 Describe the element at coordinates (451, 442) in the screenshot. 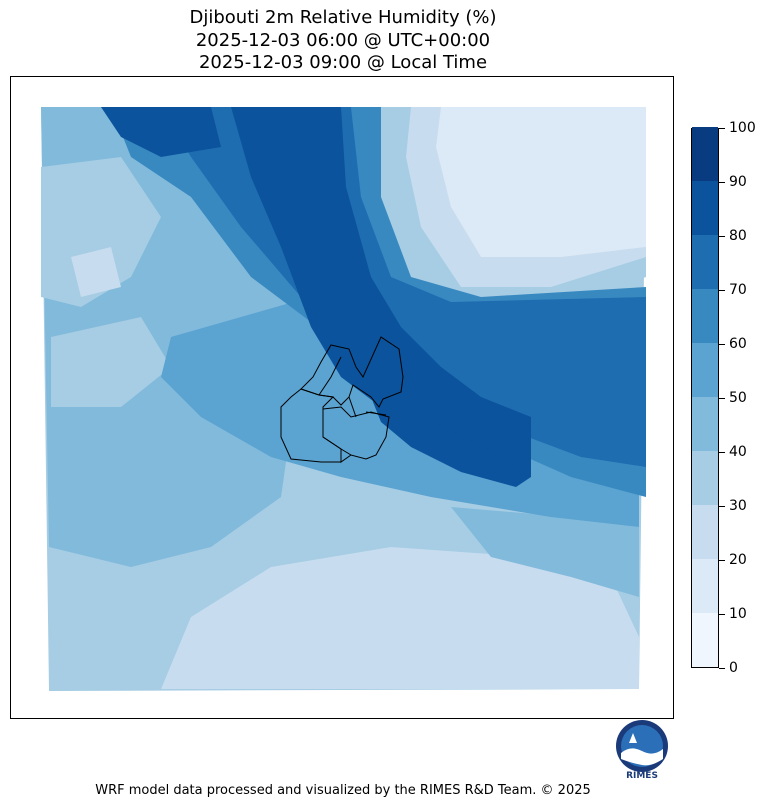

I see `rh-band-80-90-gulf` at that location.